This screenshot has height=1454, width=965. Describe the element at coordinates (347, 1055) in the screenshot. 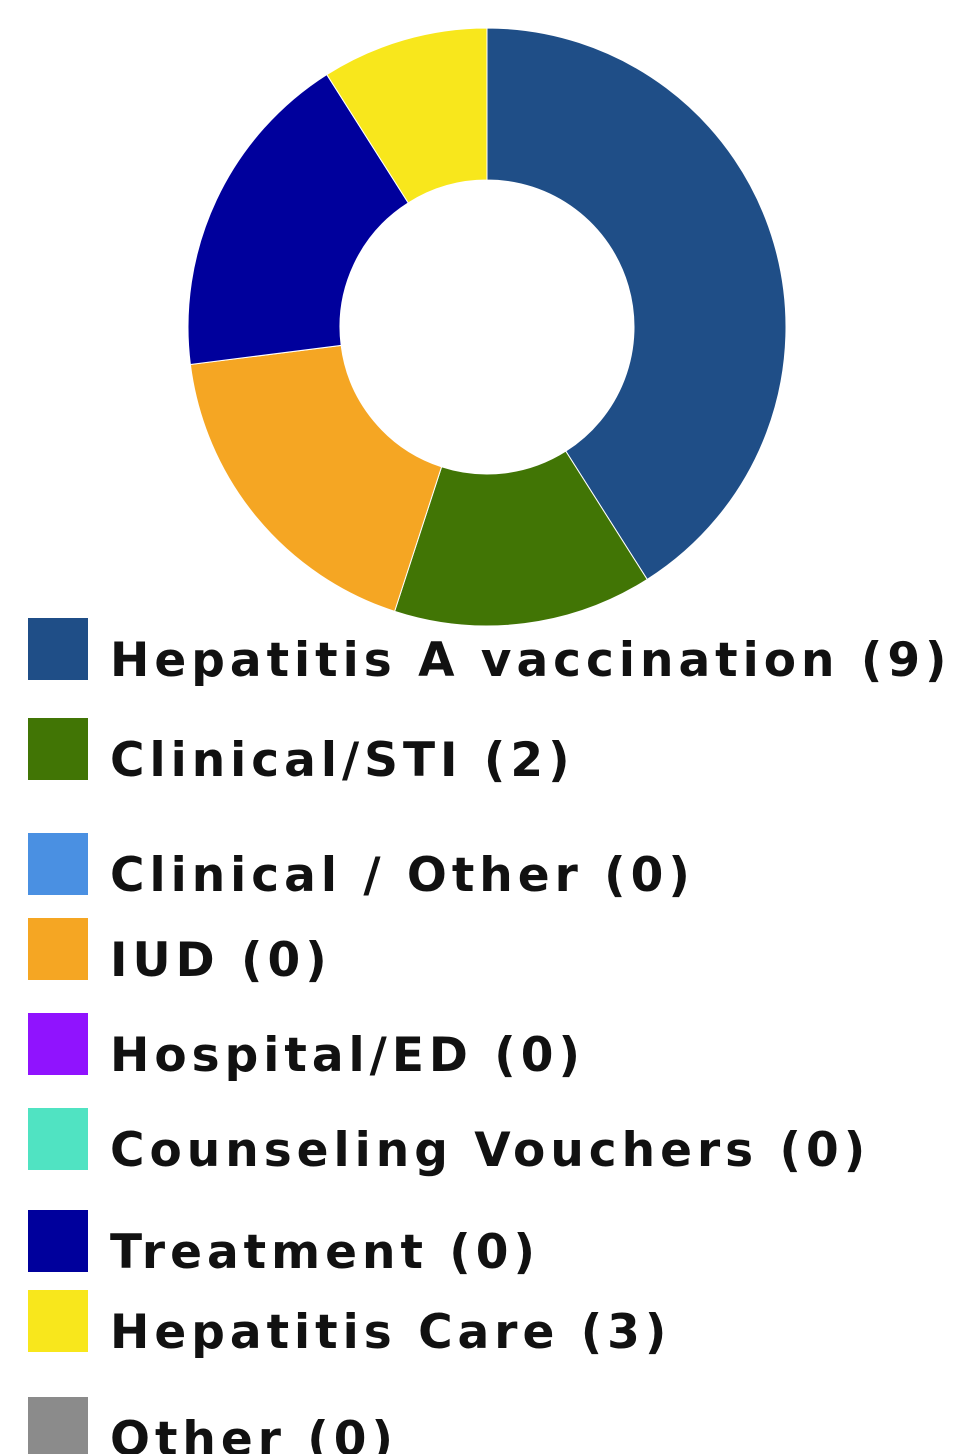

I see `legend-label: Hospital/ED (0)` at that location.